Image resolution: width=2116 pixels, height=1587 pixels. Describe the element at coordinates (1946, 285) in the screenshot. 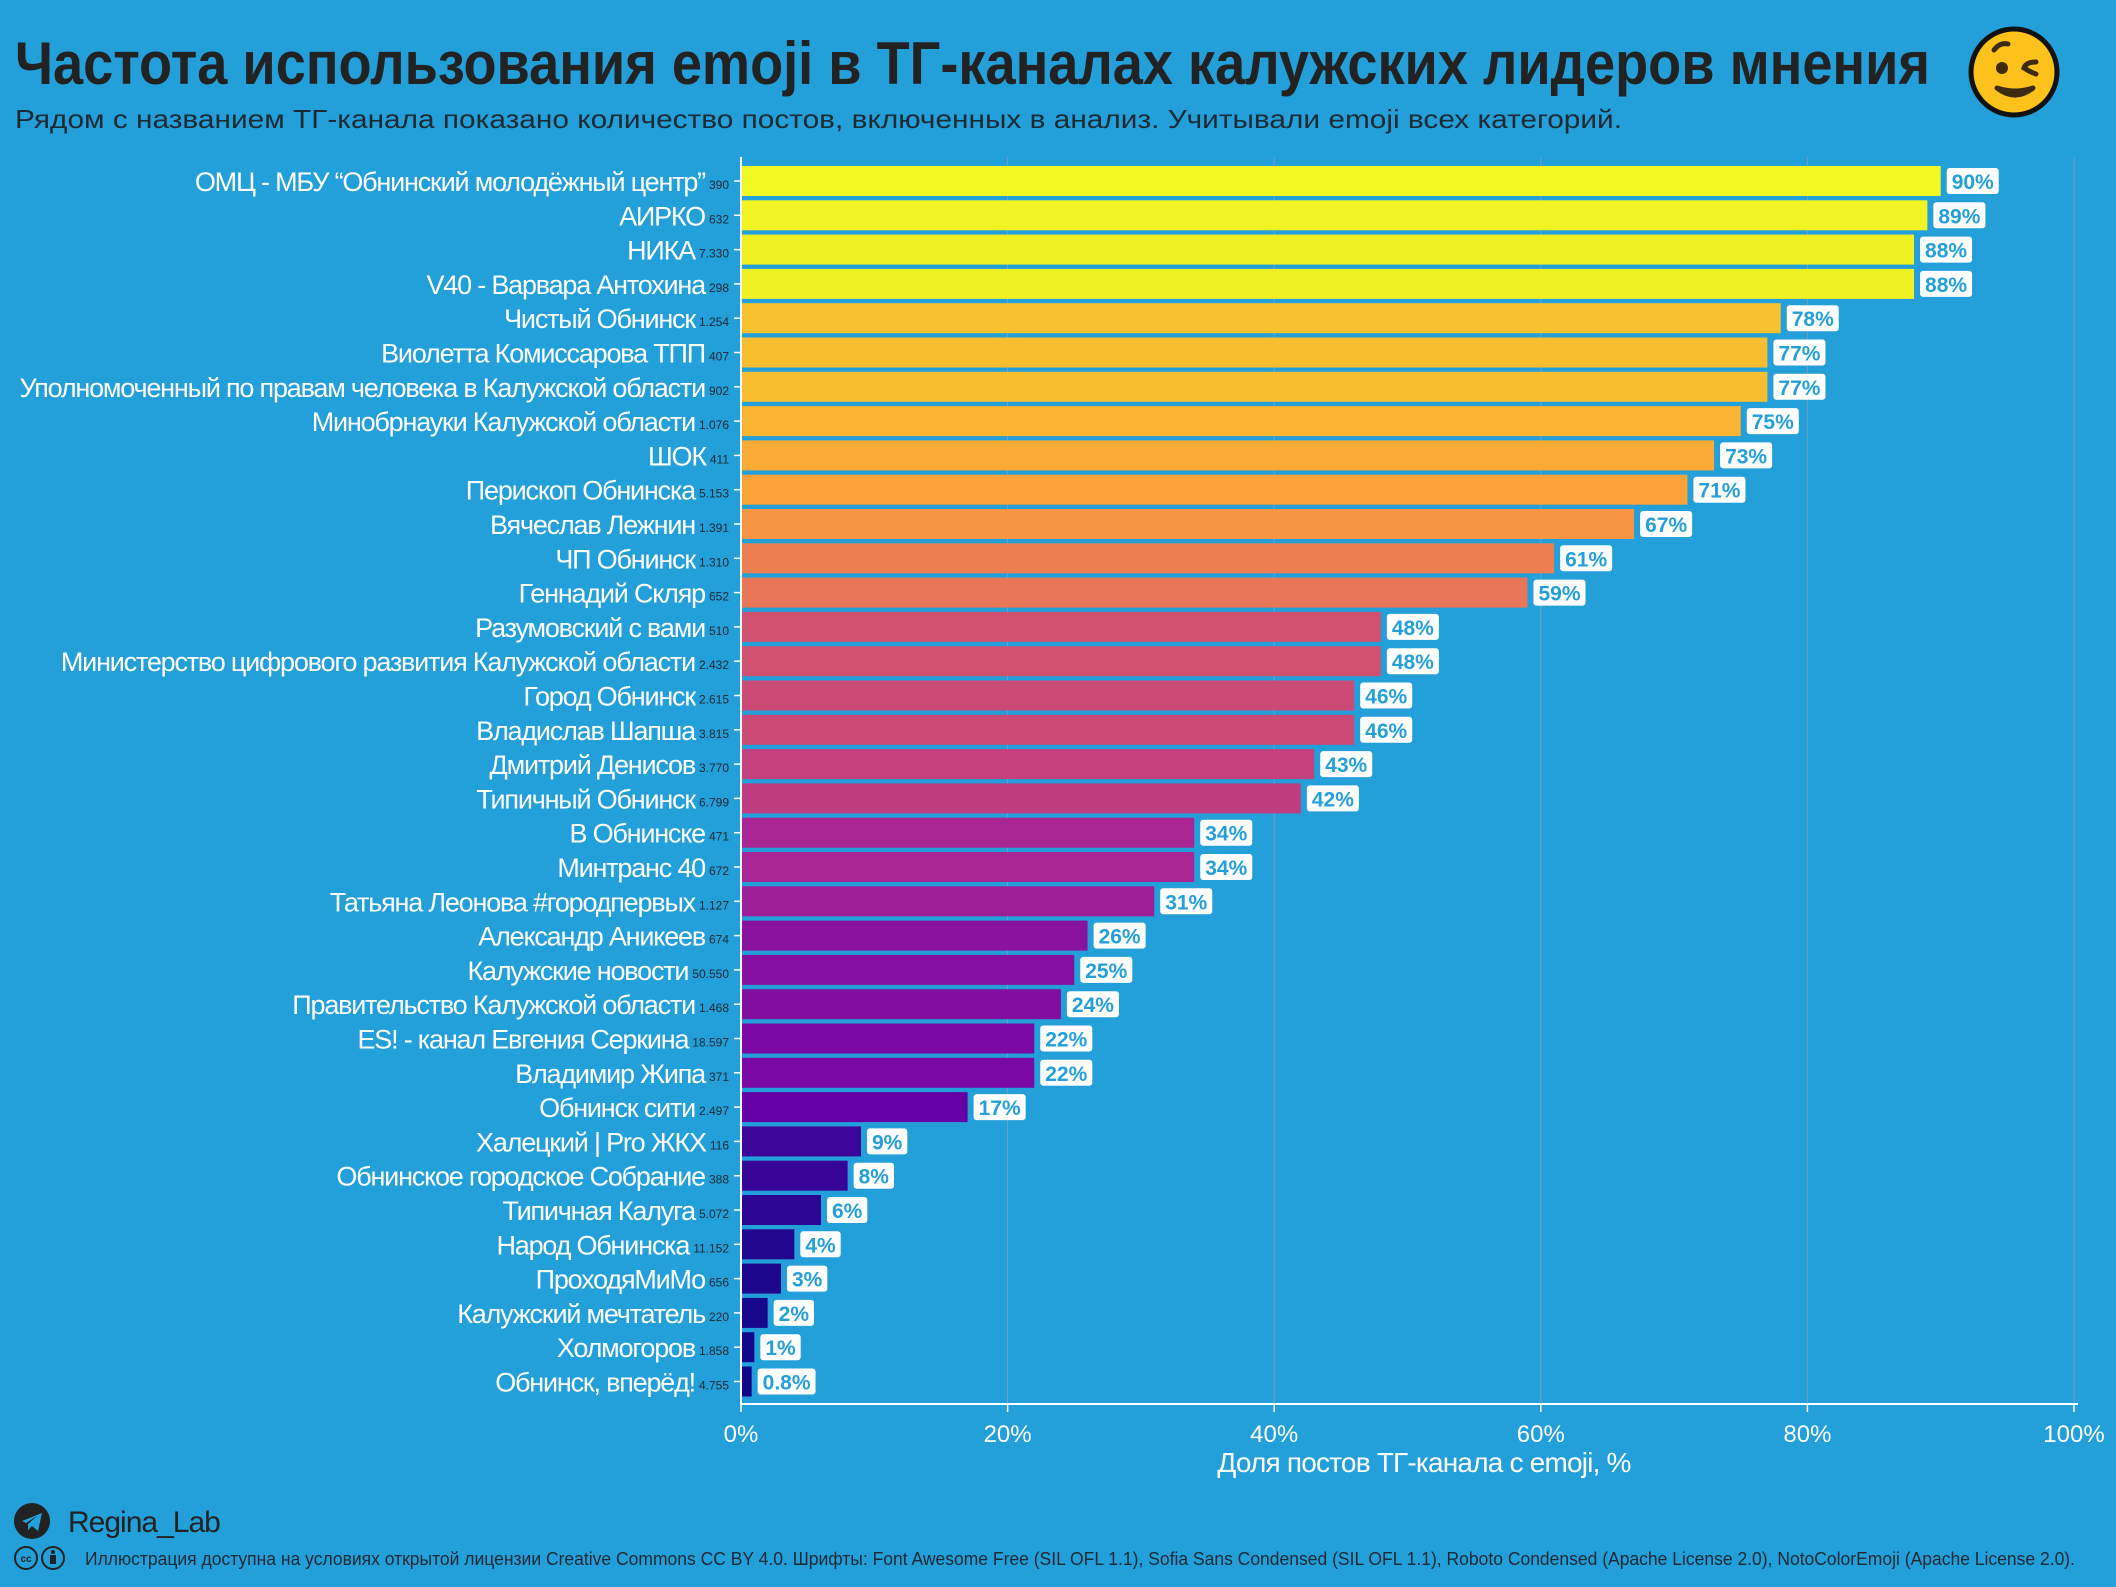

I see `value-label-text: 88%` at that location.